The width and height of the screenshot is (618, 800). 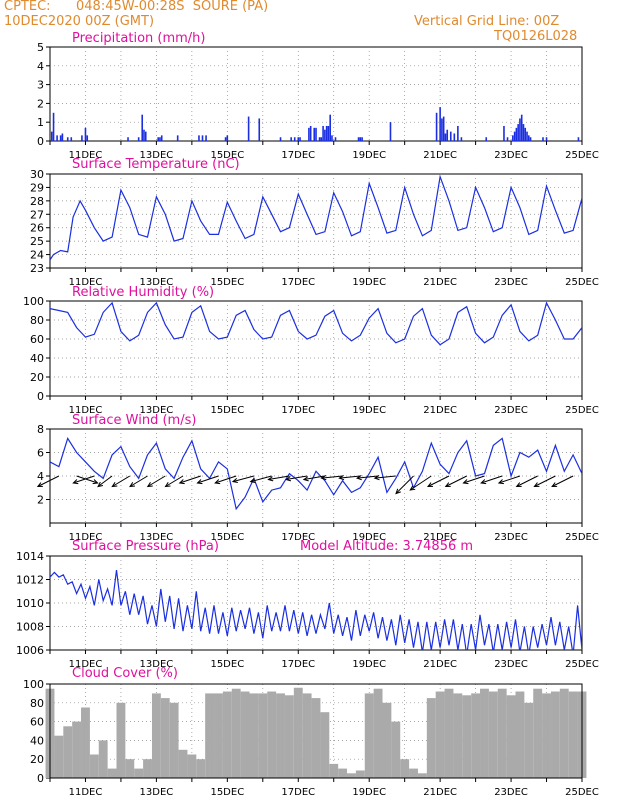 What do you see at coordinates (30, 556) in the screenshot?
I see `y-tick-label: 1014` at bounding box center [30, 556].